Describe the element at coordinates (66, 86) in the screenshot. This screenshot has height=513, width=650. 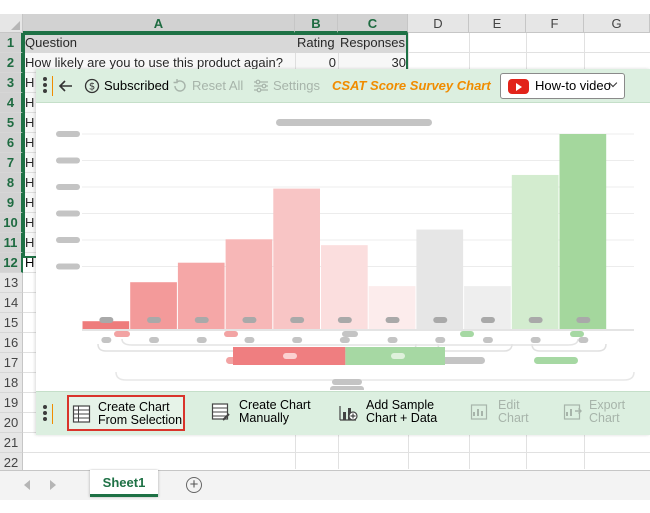
I see `back-arrow-icon` at that location.